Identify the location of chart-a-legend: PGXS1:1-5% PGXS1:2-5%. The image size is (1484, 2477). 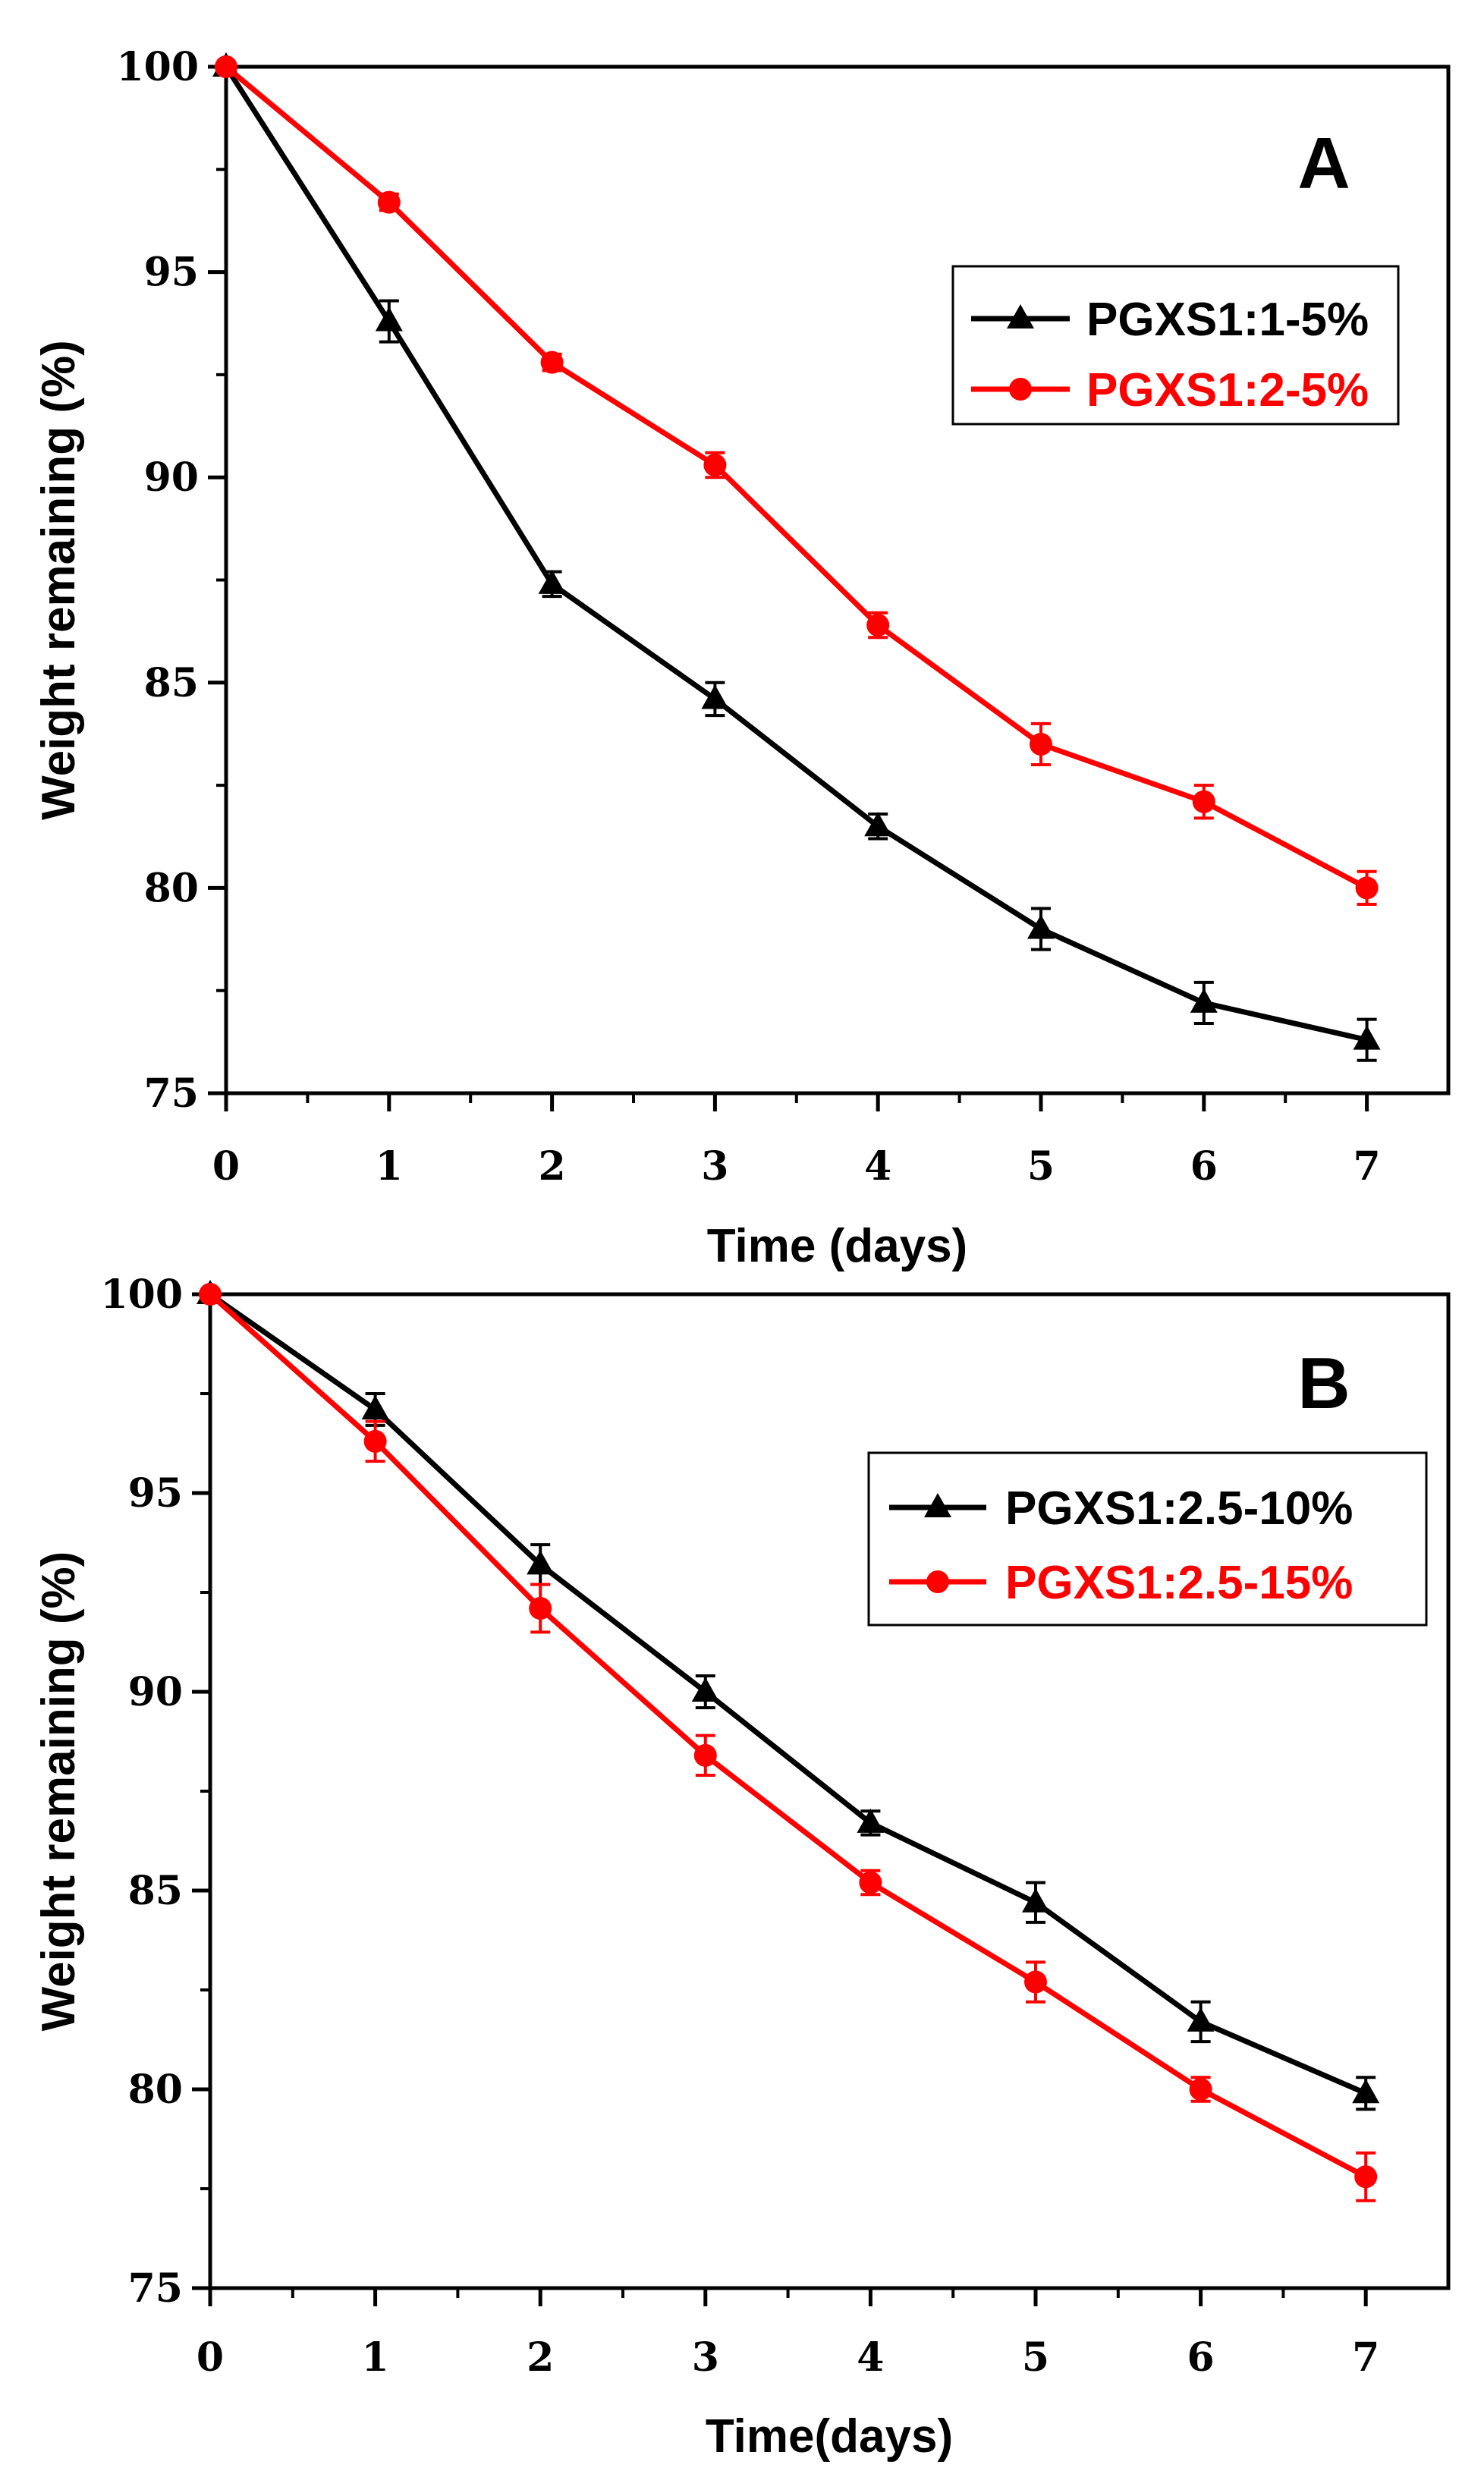
(1175, 345).